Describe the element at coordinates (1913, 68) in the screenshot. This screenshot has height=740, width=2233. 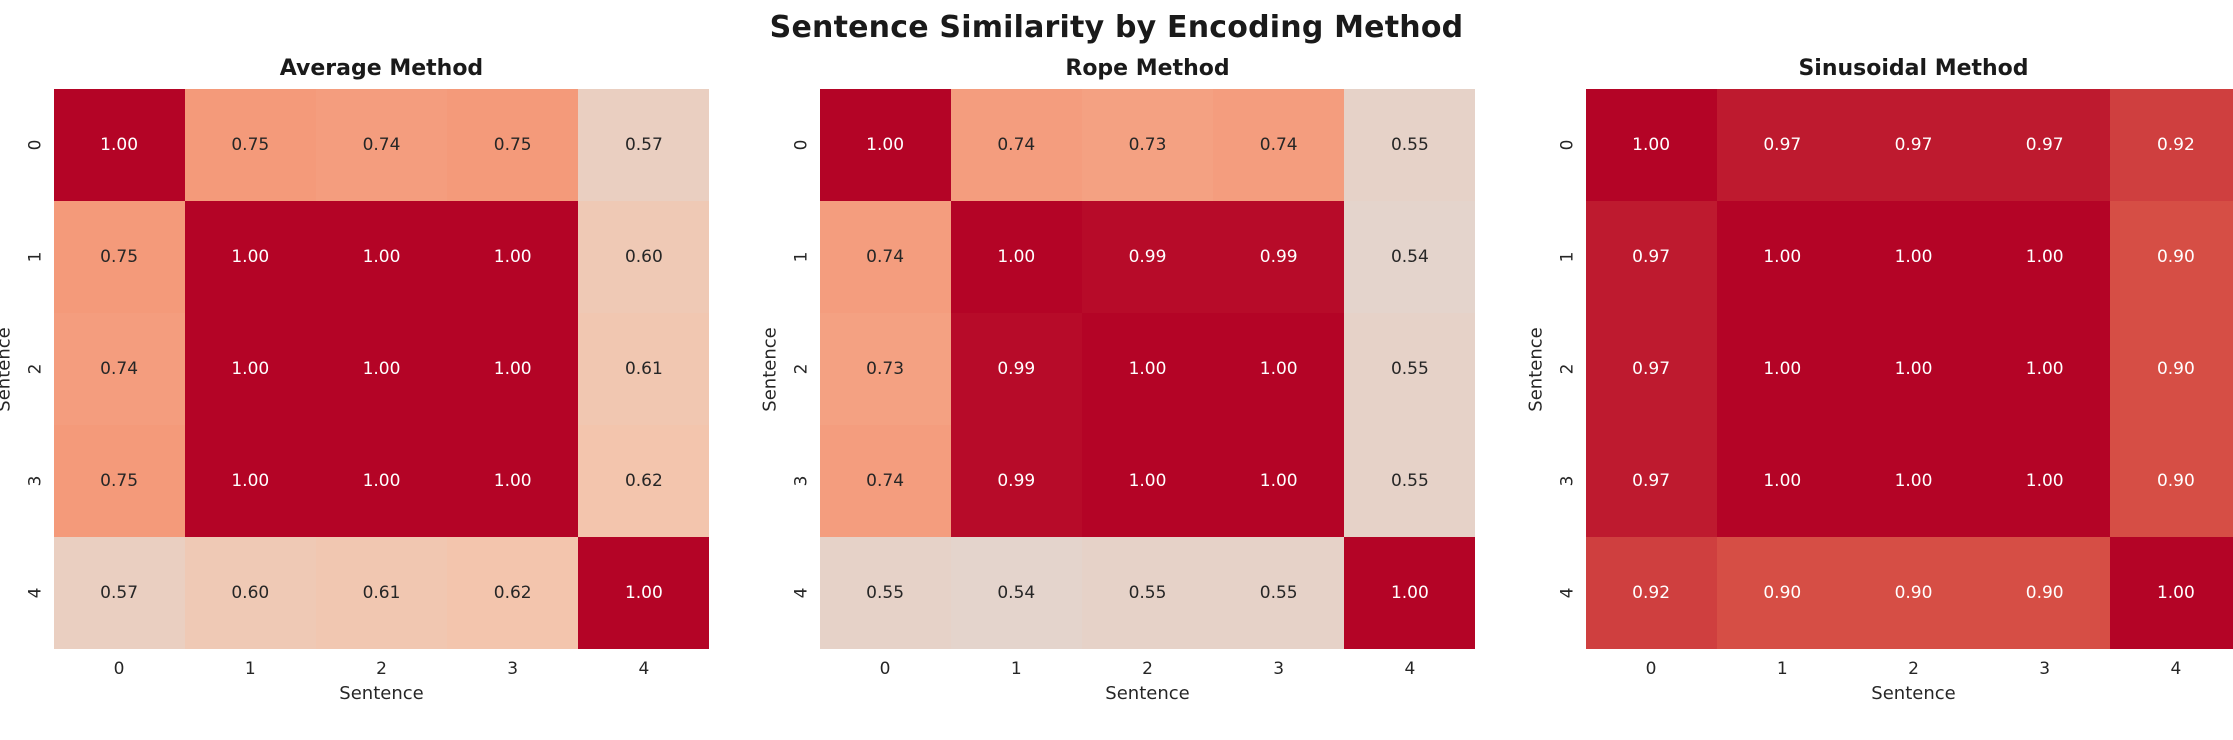
I see `subplot-title: Sinusoidal Method` at that location.